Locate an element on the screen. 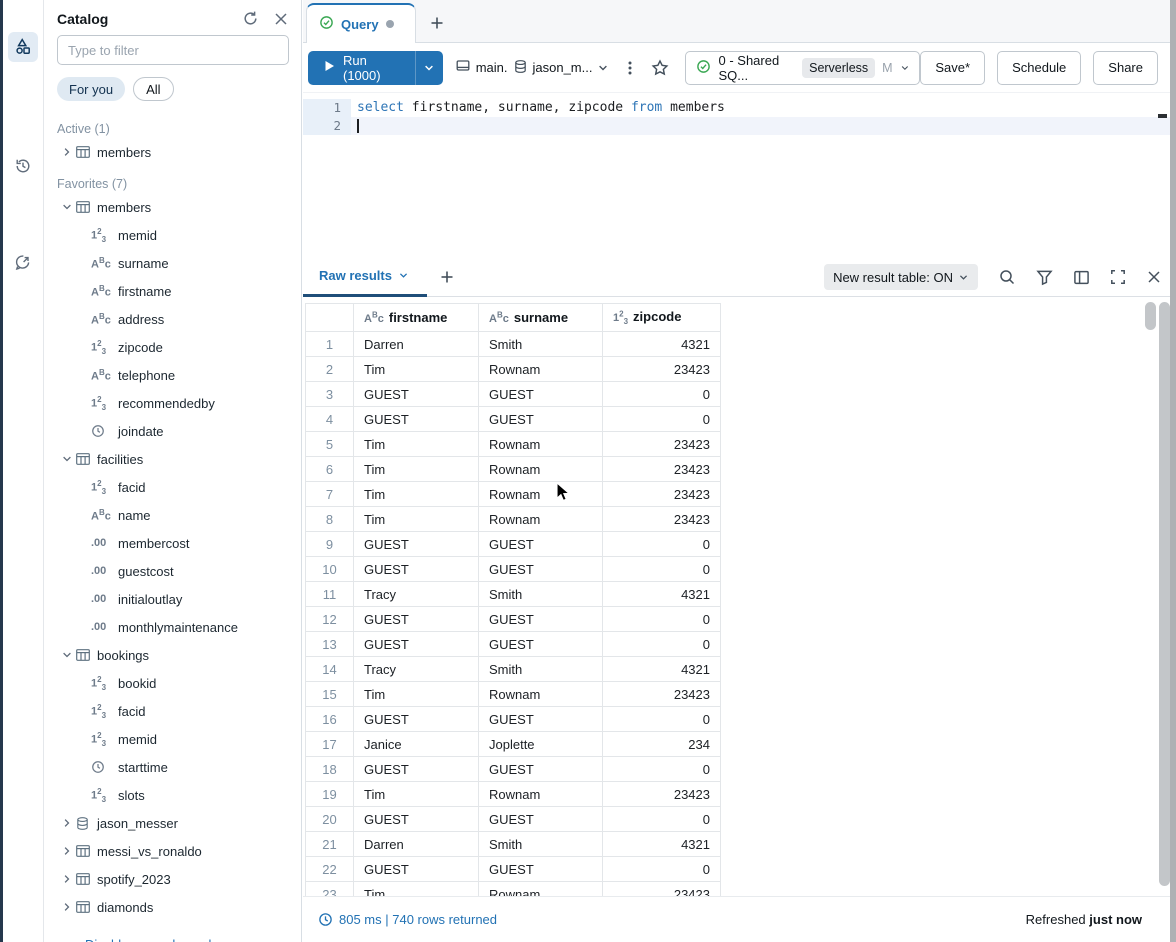  tab-query: Query is located at coordinates (361, 23).